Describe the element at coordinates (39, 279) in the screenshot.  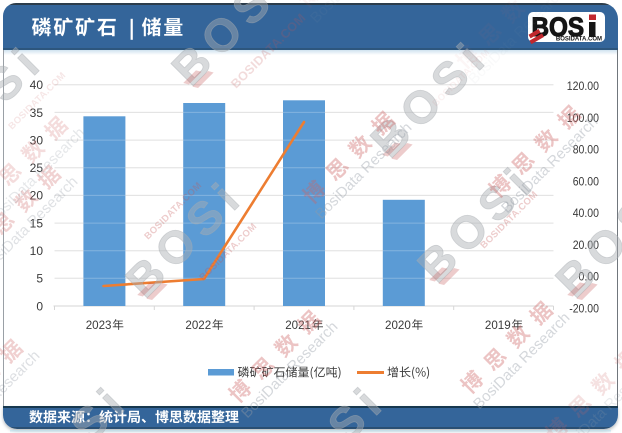
I see `svg-text: 5` at that location.